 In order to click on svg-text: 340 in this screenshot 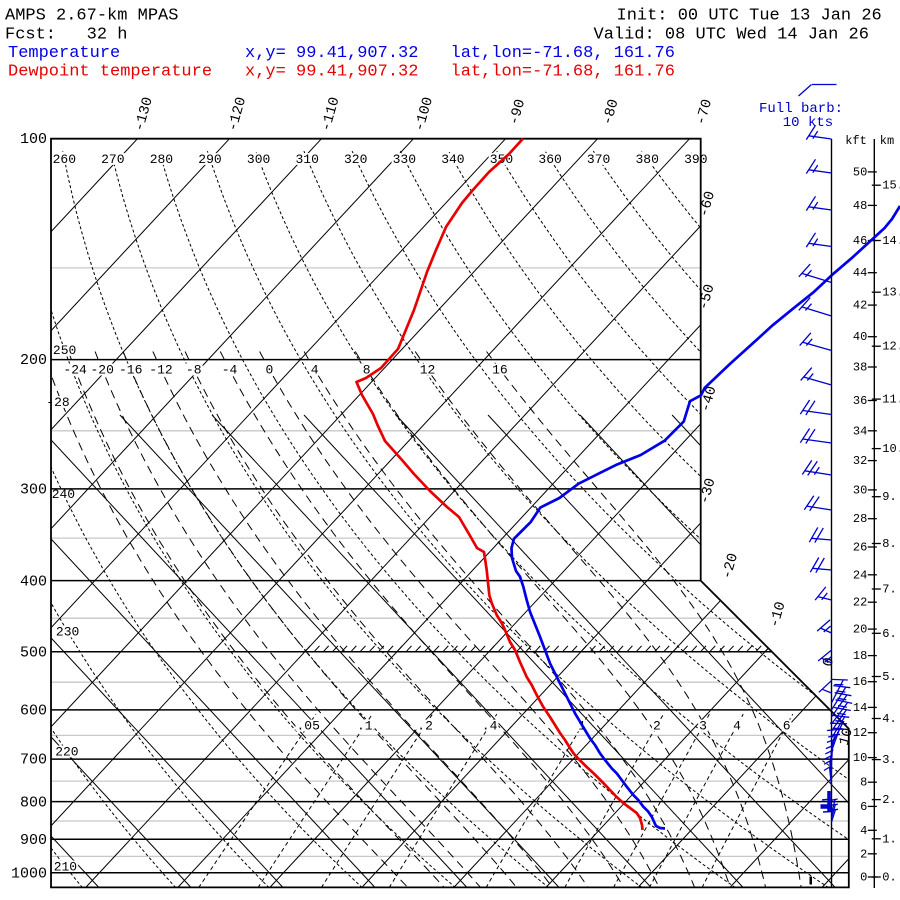, I will do `click(452, 159)`.